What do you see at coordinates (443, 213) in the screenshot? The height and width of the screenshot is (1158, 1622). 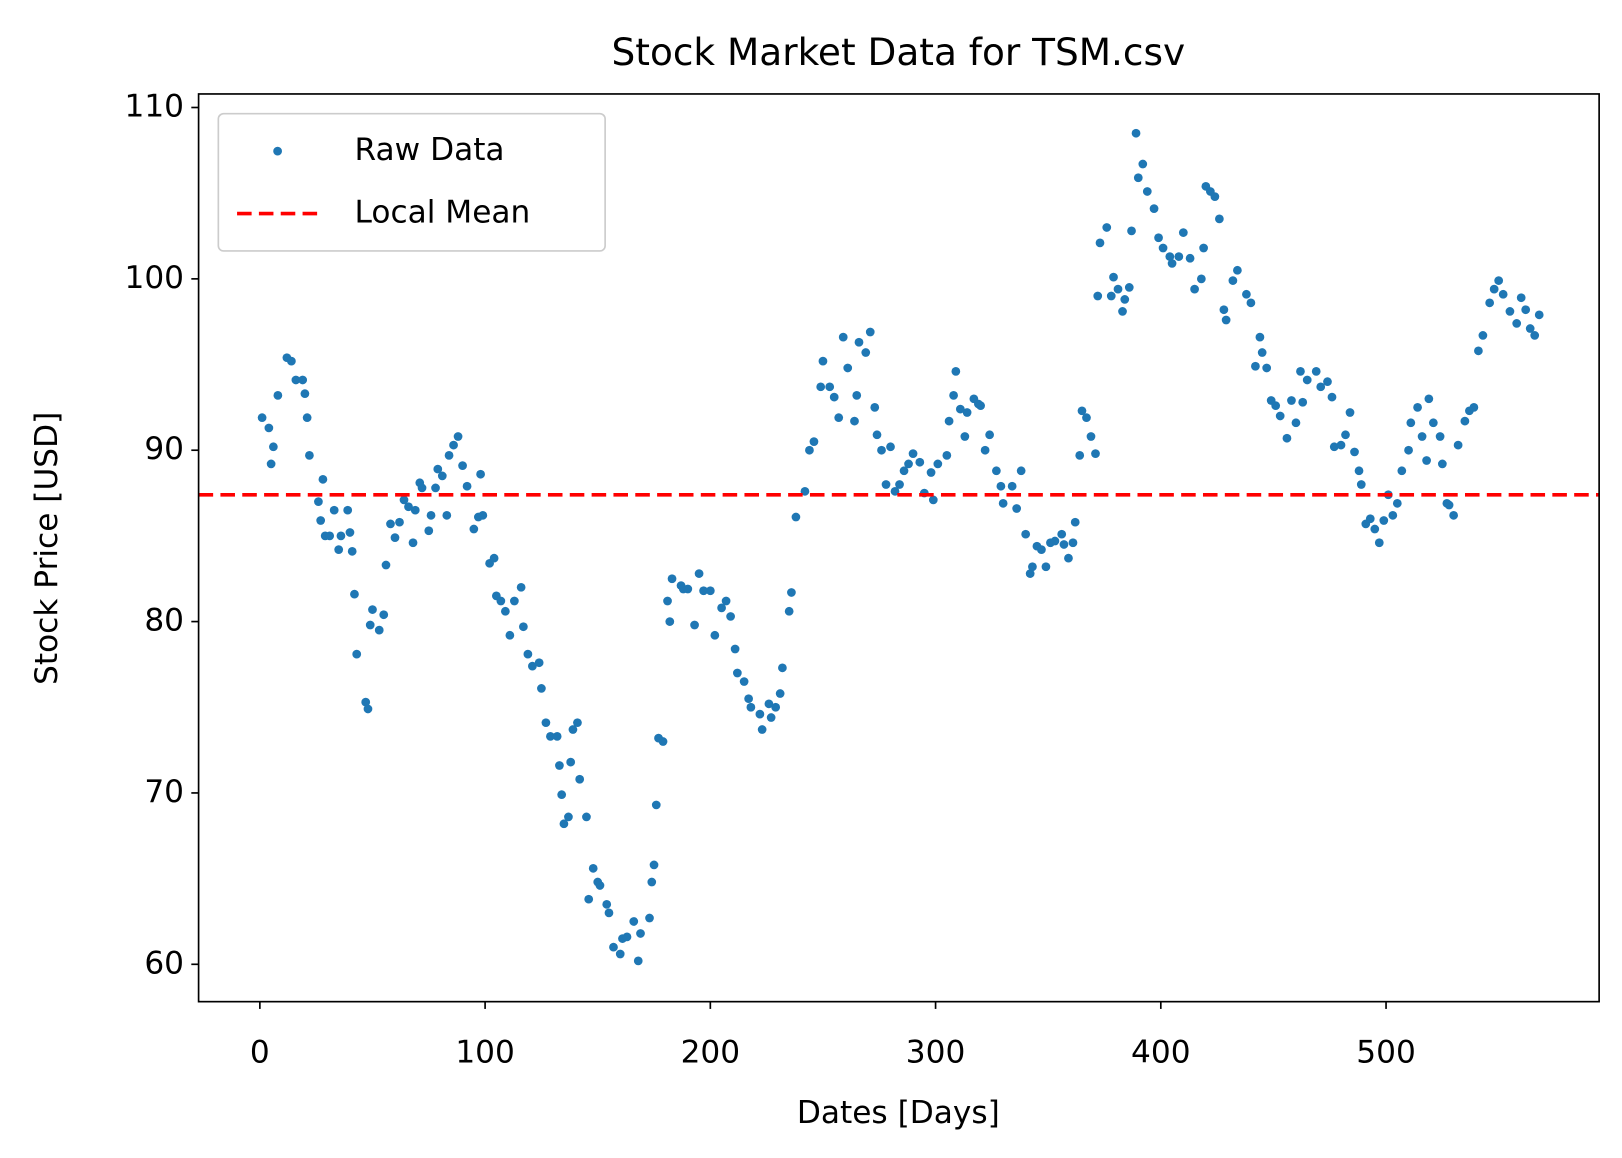 I see `legend-label: Local Mean` at bounding box center [443, 213].